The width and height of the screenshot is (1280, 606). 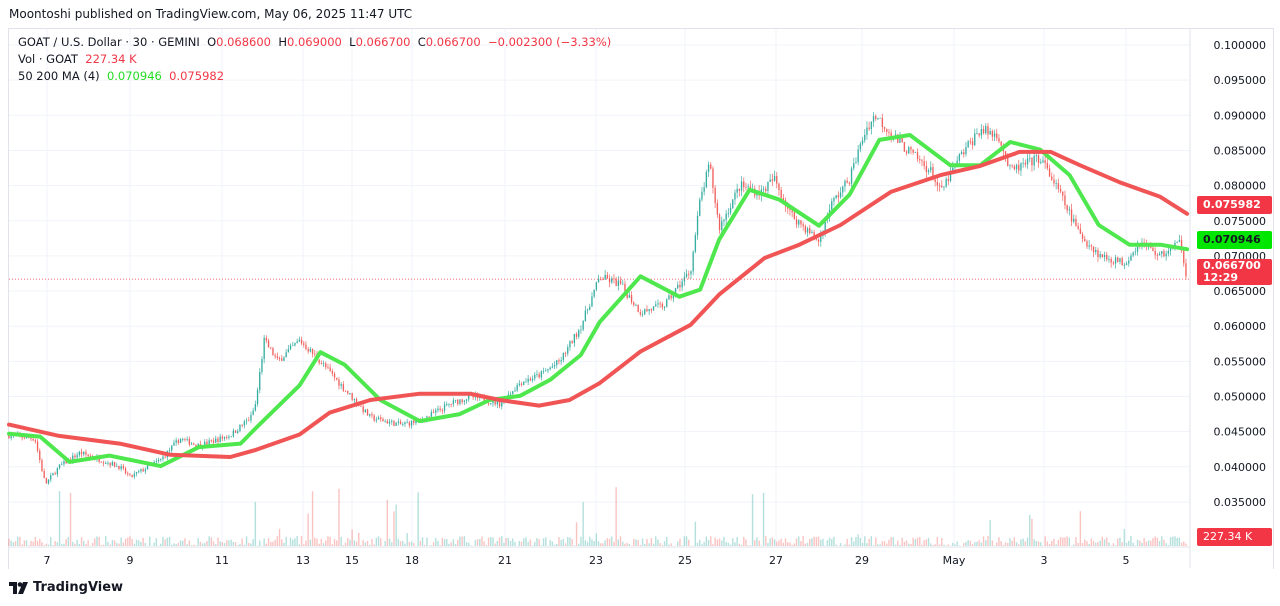 What do you see at coordinates (1234, 205) in the screenshot?
I see `ma200-price-tag: 0.075982` at bounding box center [1234, 205].